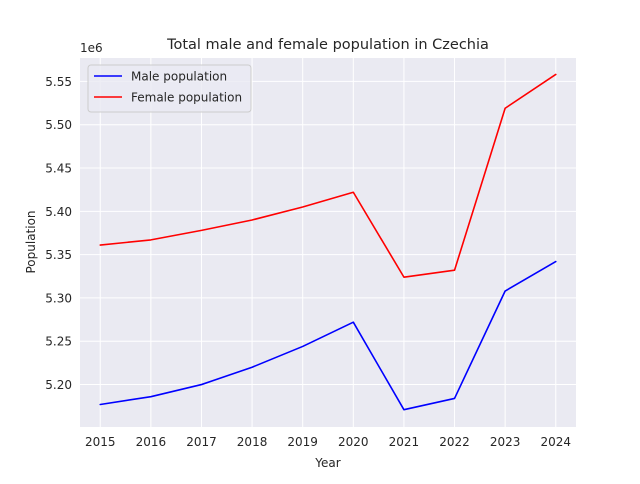 The image size is (640, 484). I want to click on y-tick-label: 5.50, so click(58, 125).